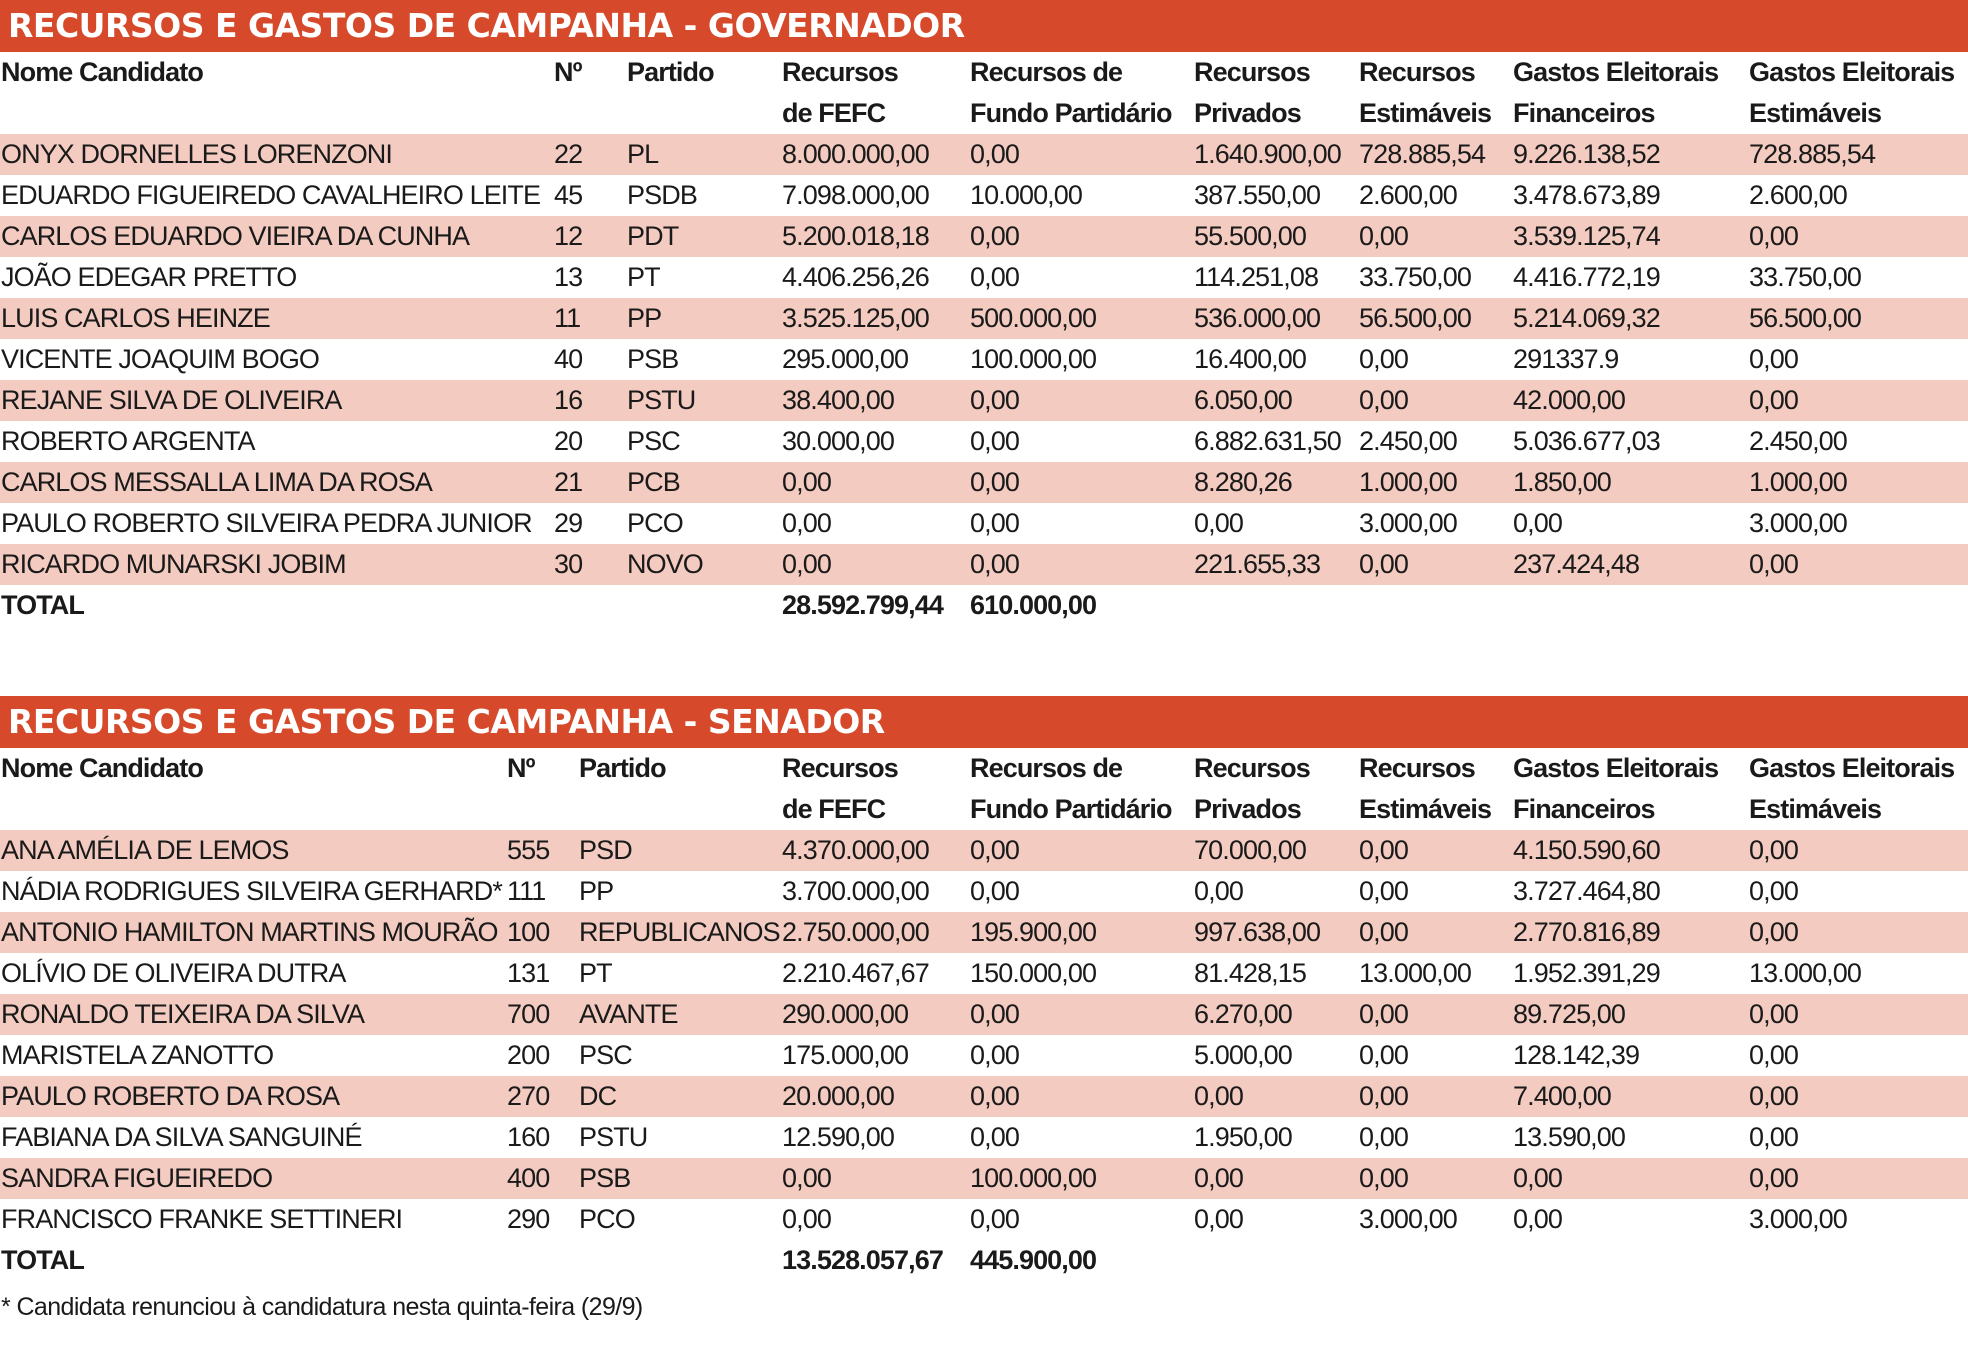 The height and width of the screenshot is (1364, 1968). Describe the element at coordinates (1408, 195) in the screenshot. I see `cell-recursos-estimaveis: 2.600,00` at that location.